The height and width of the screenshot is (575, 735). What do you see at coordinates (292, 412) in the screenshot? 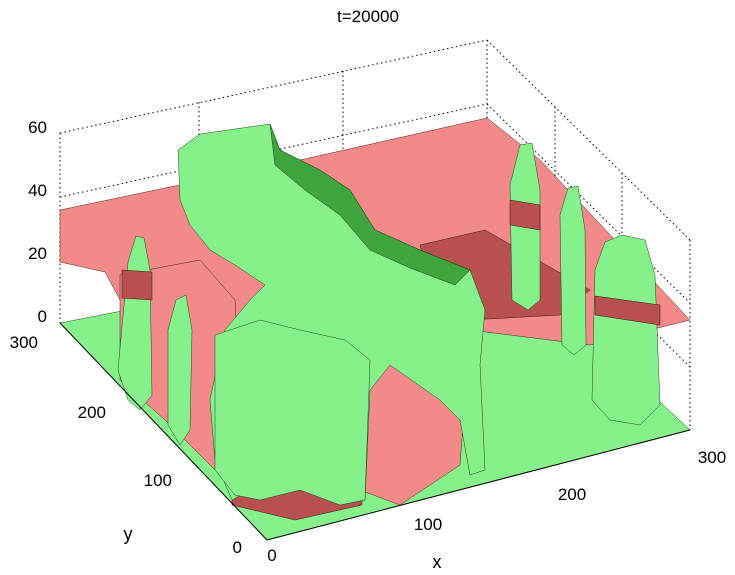
I see `green-front-block` at bounding box center [292, 412].